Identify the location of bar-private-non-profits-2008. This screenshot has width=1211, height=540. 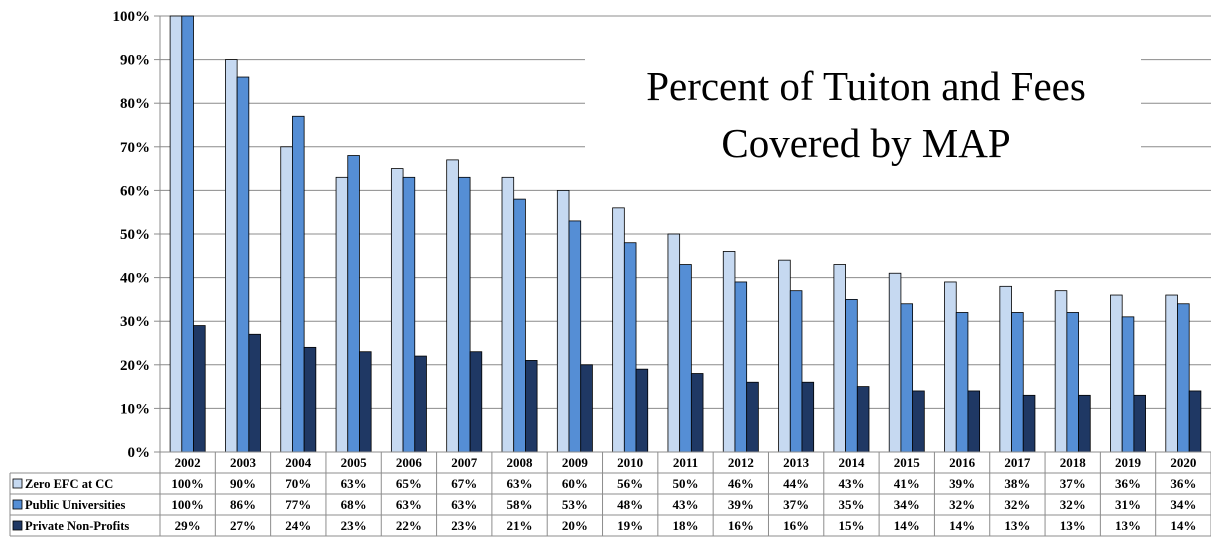
(531, 406).